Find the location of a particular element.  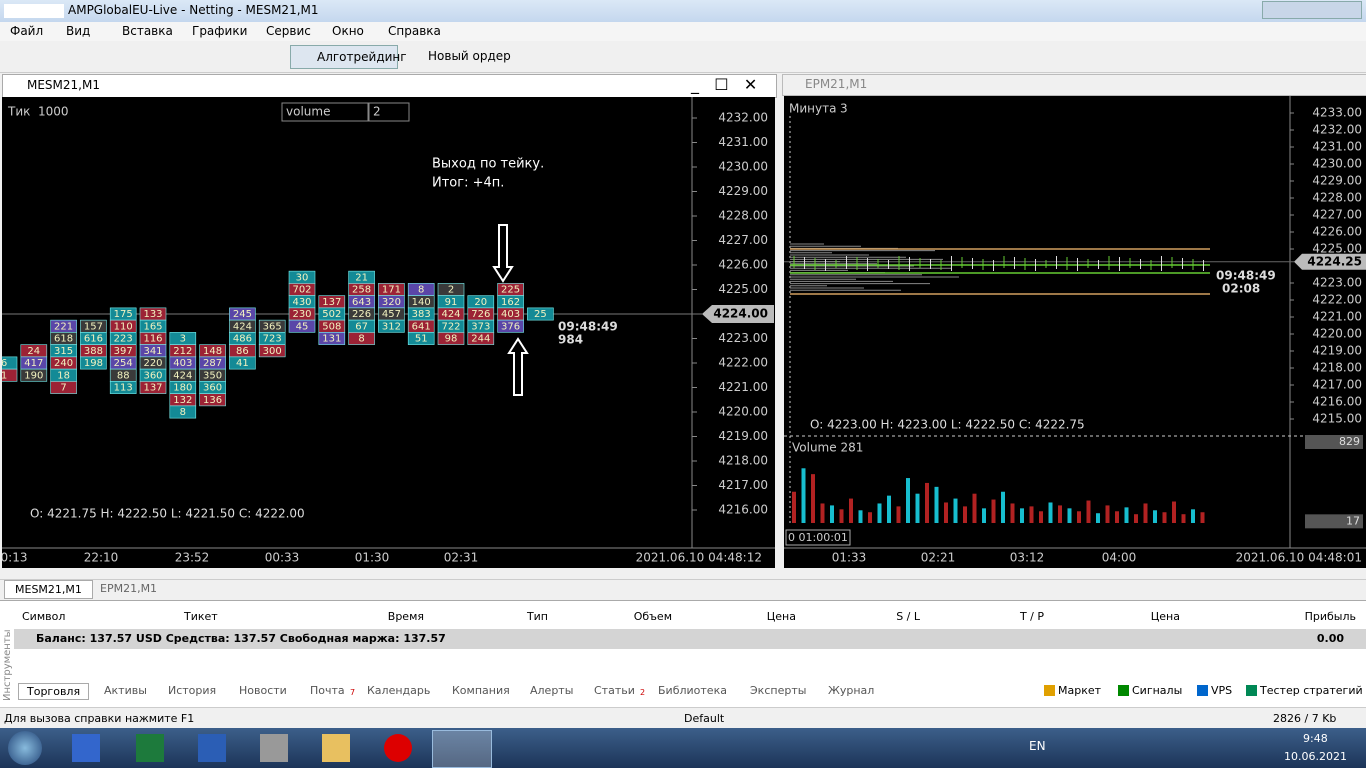

menu-item: Окно is located at coordinates (348, 31).